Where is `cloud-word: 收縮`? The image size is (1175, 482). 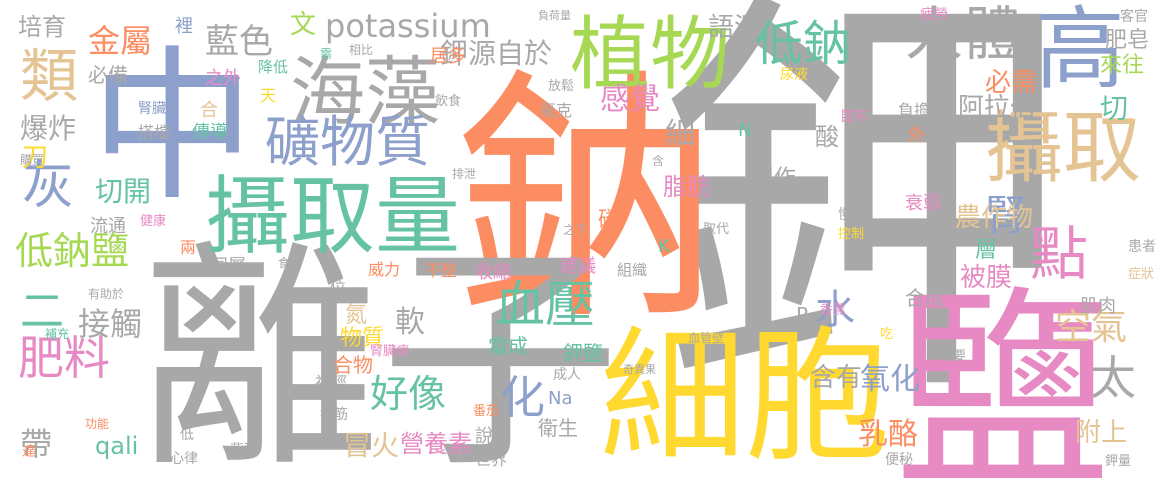 cloud-word: 收縮 is located at coordinates (493, 272).